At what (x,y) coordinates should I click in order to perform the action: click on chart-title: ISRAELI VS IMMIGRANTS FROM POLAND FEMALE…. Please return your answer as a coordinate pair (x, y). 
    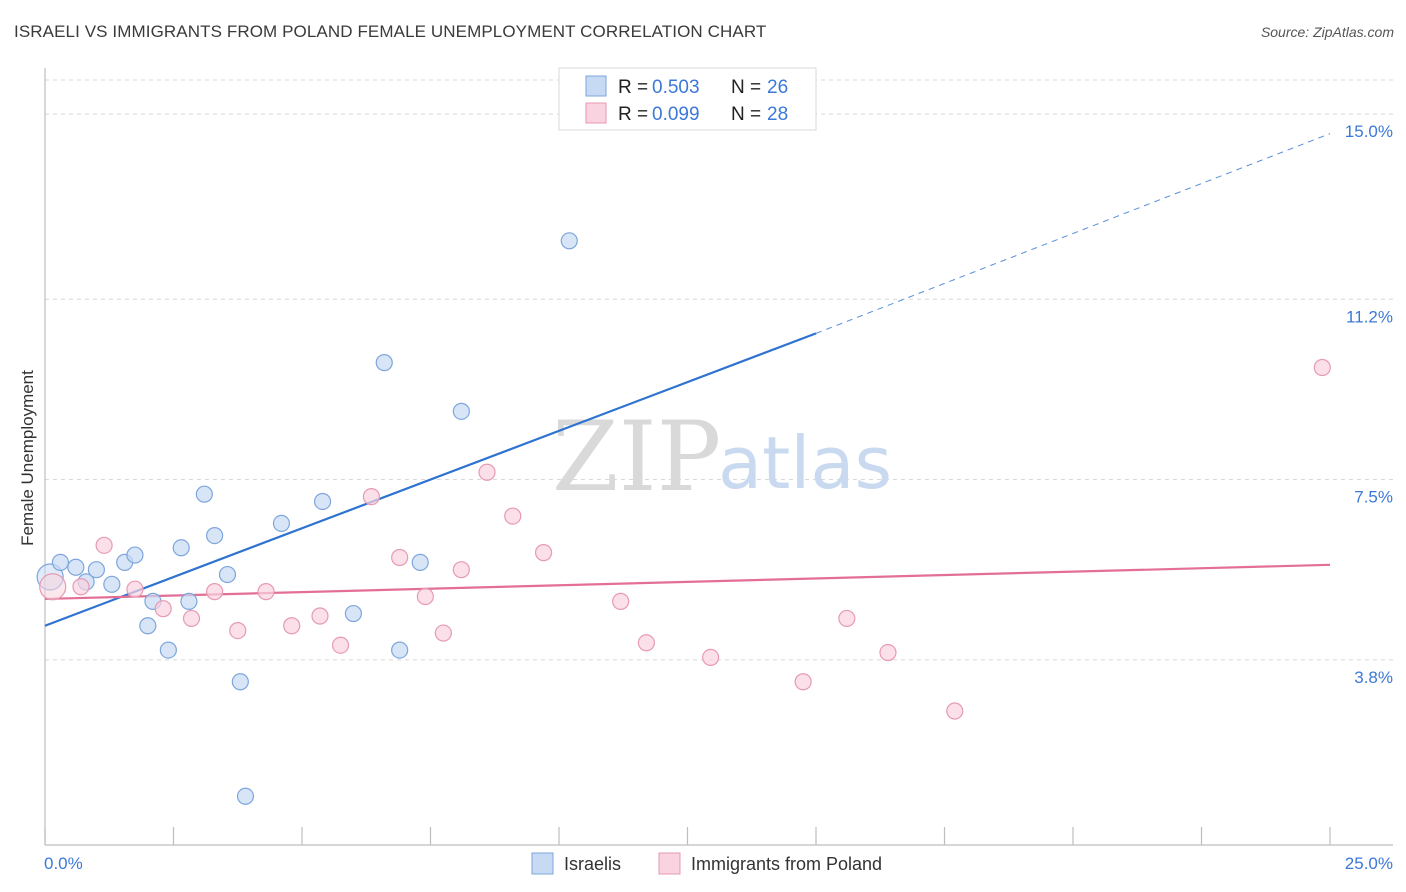
    Looking at the image, I should click on (390, 31).